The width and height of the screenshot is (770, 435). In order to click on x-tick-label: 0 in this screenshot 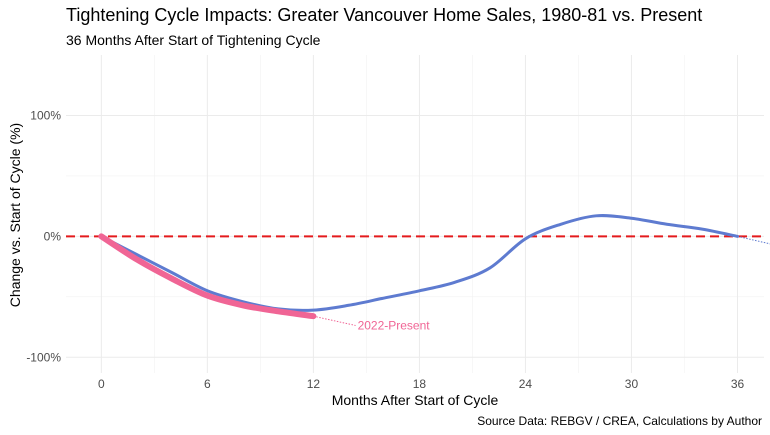, I will do `click(101, 384)`.